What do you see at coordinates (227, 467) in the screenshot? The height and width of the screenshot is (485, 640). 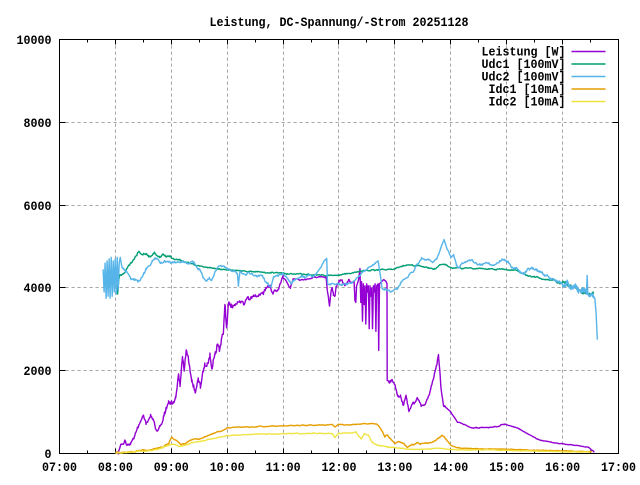 I see `svg-text: 10:00` at bounding box center [227, 467].